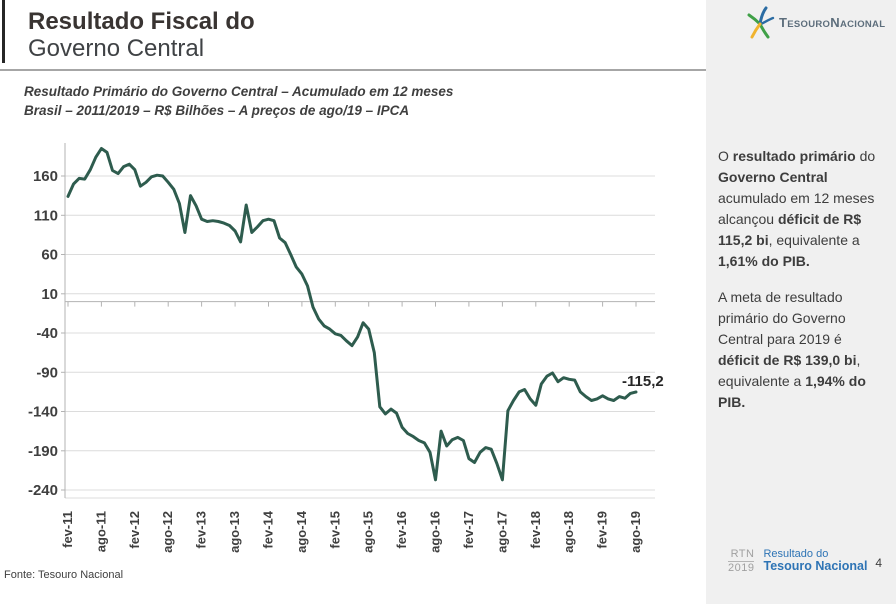 The image size is (896, 604). I want to click on tesouro-nacional-logo: TESOURONACIONAL, so click(815, 23).